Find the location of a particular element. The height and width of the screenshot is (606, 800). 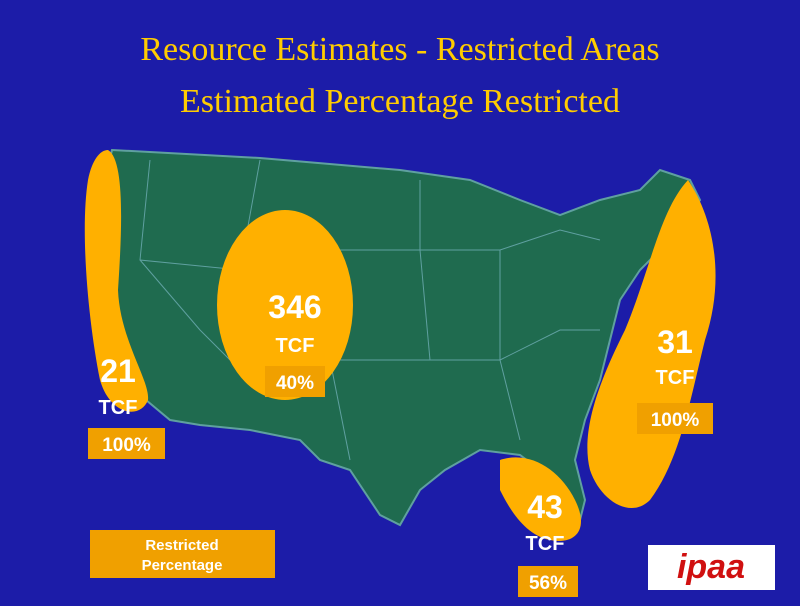

subtitle: Estimated Percentage Restricted is located at coordinates (400, 101).